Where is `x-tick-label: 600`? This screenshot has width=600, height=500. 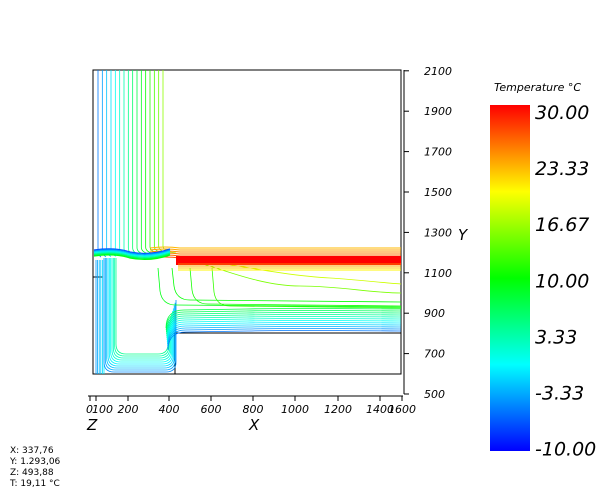 x-tick-label: 600 is located at coordinates (211, 409).